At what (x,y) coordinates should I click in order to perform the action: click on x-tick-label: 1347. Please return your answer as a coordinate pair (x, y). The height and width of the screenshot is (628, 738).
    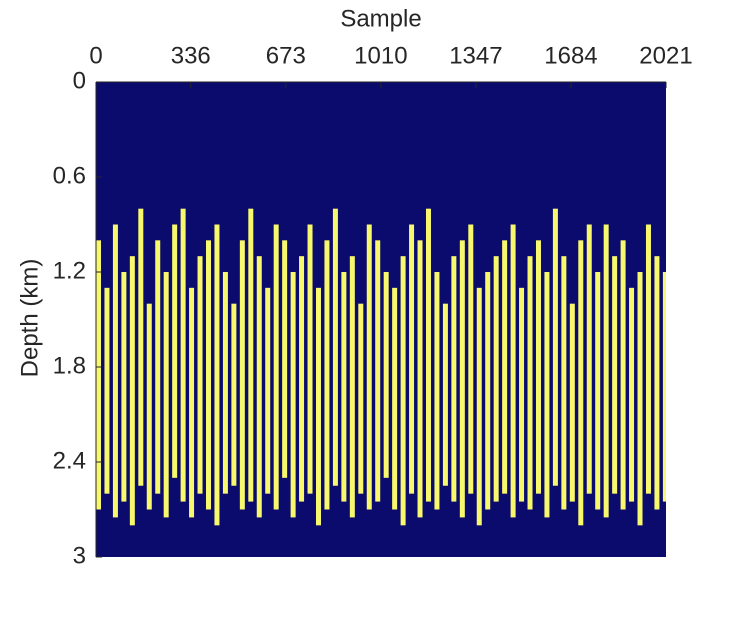
    Looking at the image, I should click on (475, 55).